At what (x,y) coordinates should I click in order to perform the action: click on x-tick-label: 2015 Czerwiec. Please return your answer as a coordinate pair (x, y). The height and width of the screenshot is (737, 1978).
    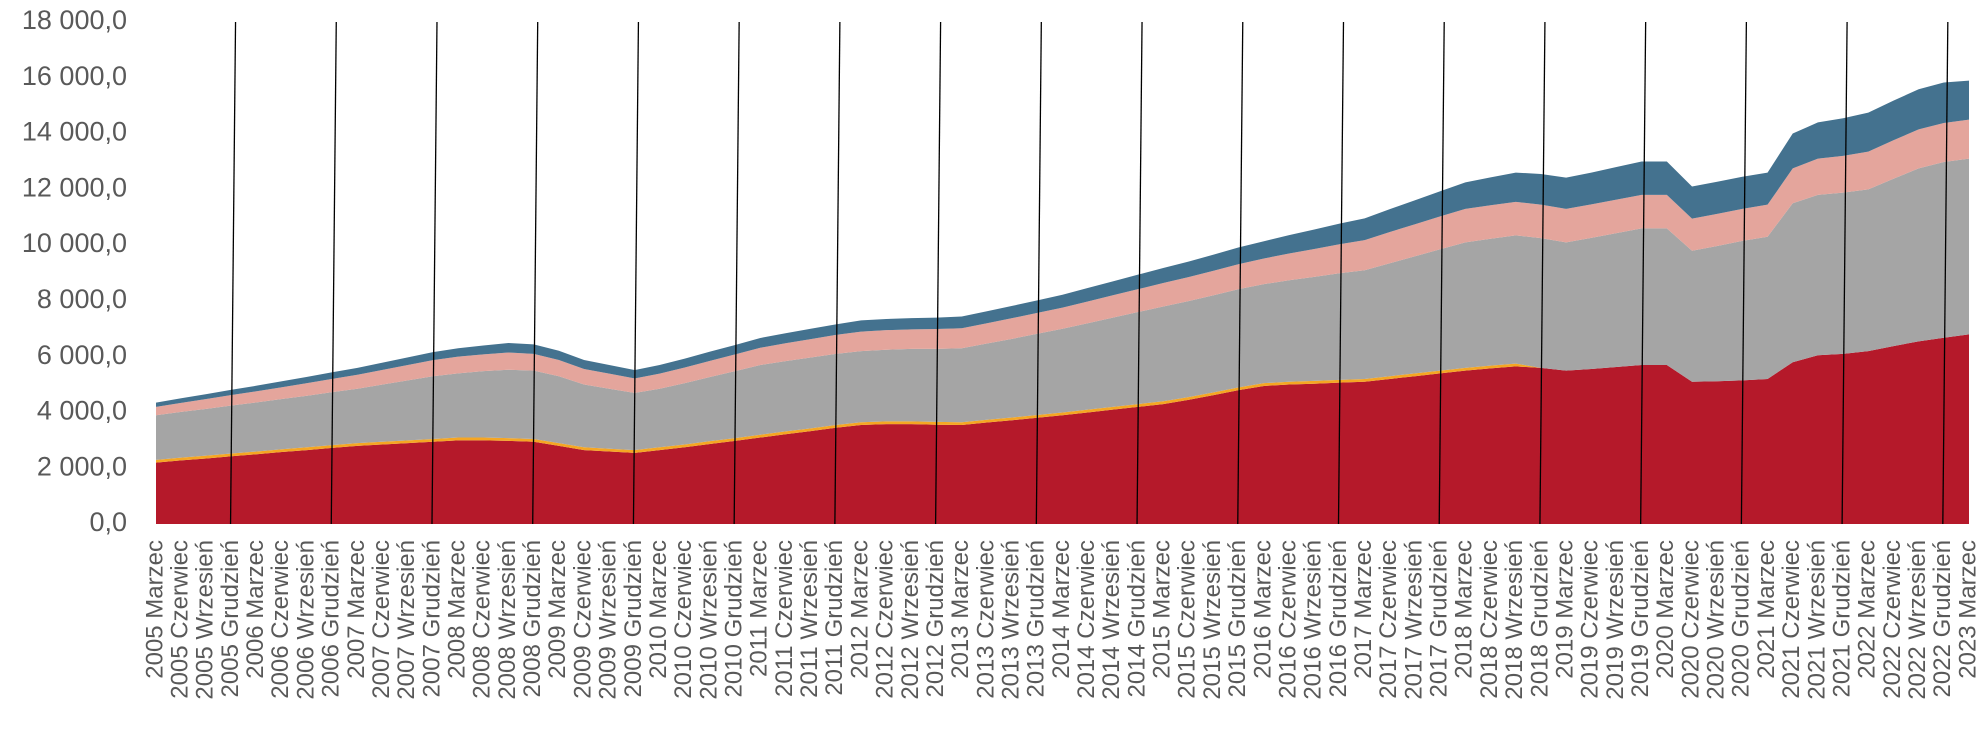
    Looking at the image, I should click on (1187, 619).